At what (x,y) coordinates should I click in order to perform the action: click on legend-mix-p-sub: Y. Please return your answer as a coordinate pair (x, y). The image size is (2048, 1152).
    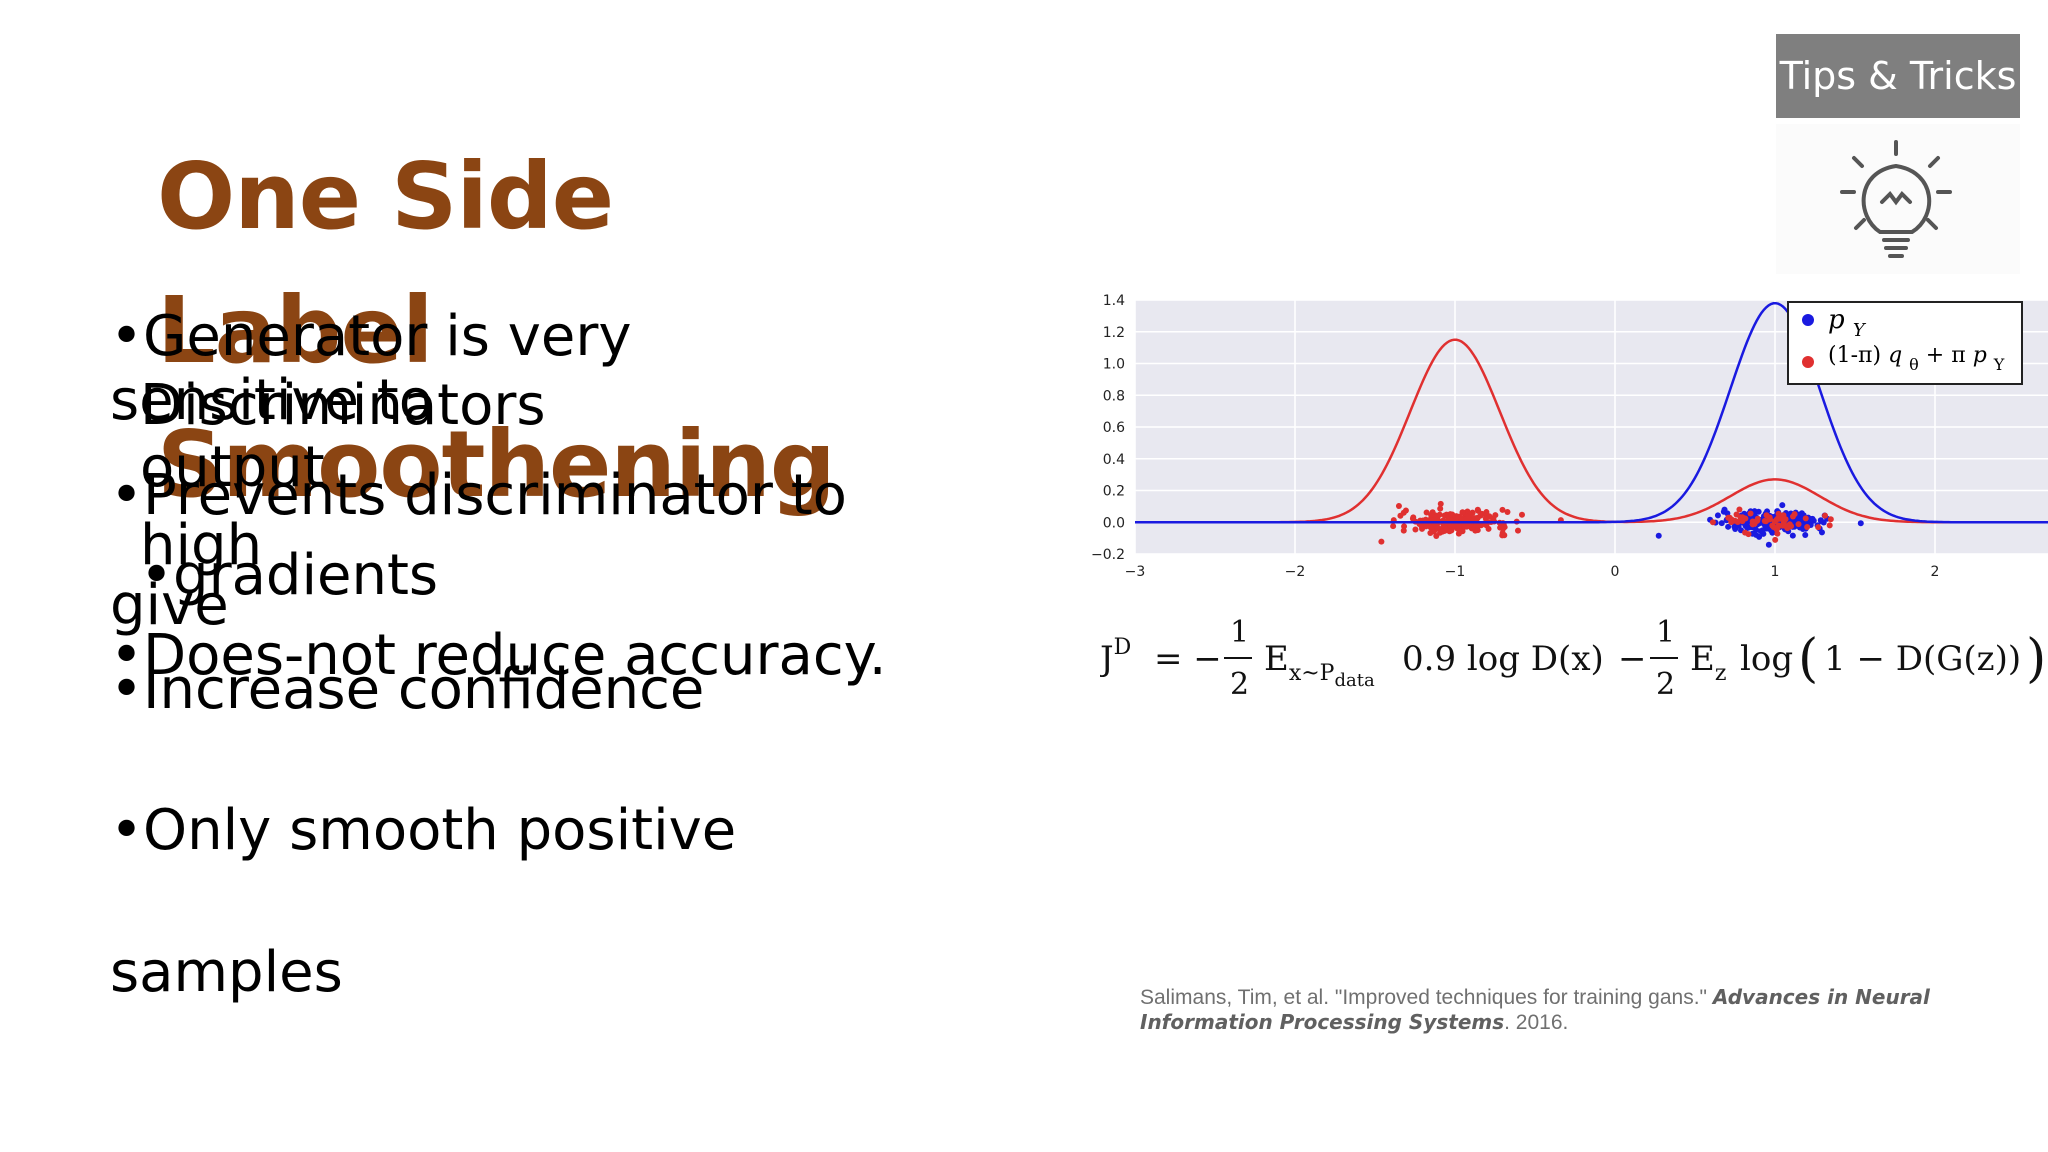
    Looking at the image, I should click on (1999, 364).